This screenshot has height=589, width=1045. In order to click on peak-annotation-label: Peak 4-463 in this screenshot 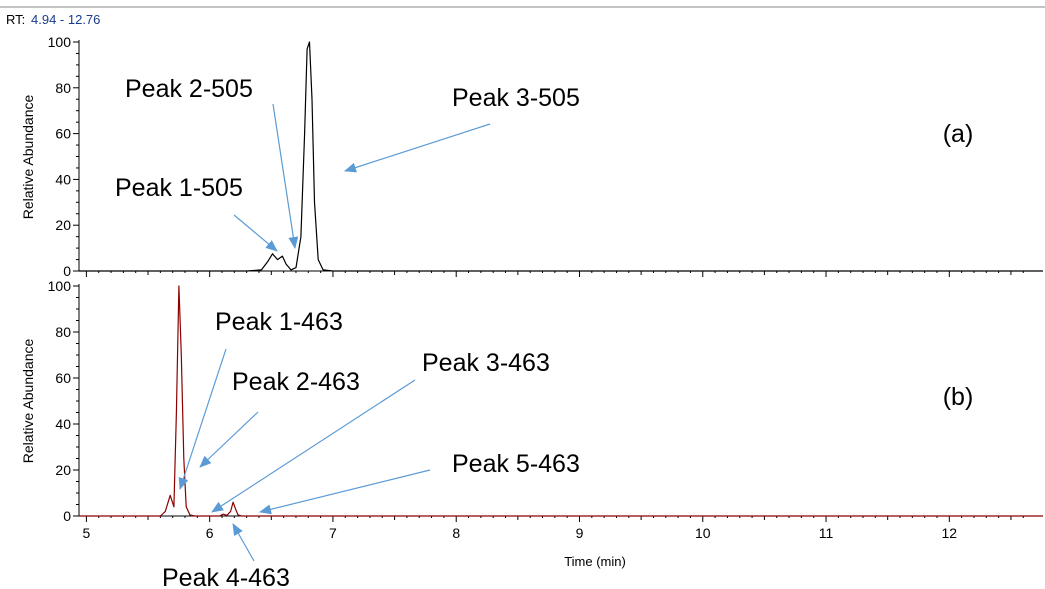, I will do `click(226, 576)`.